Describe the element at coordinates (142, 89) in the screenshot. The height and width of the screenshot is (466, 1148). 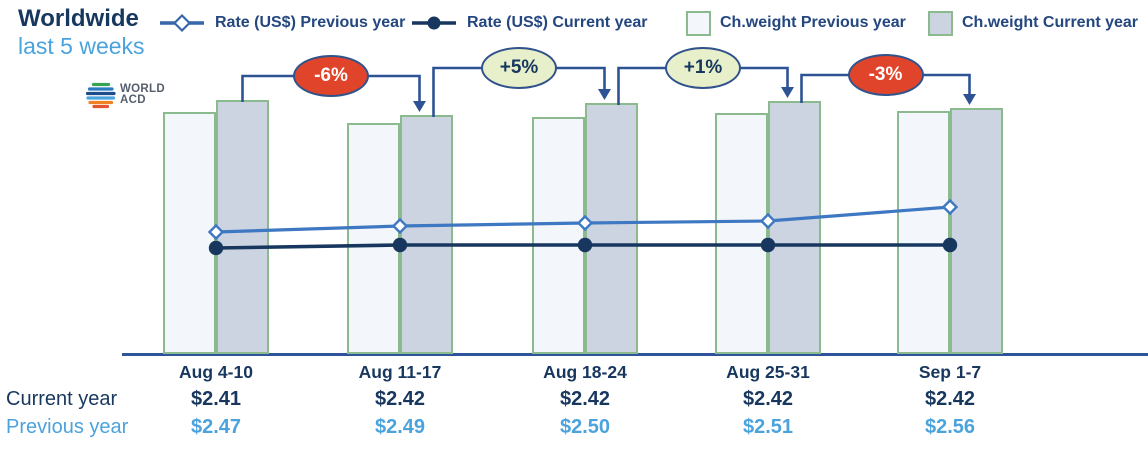
I see `logo-line1: WORLD` at that location.